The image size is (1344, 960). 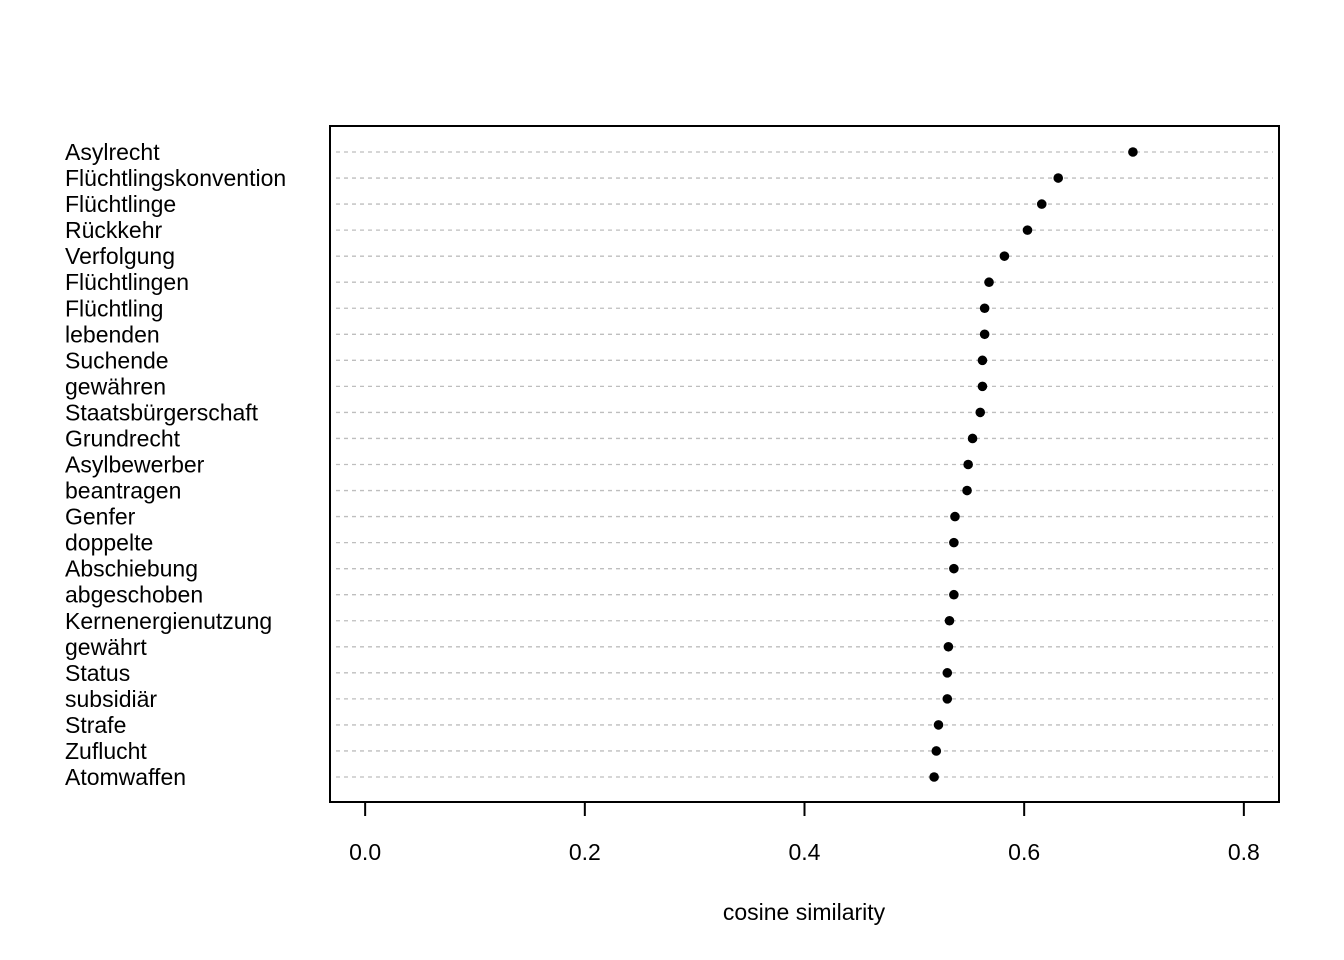 I want to click on category-label: Suchende, so click(x=117, y=360).